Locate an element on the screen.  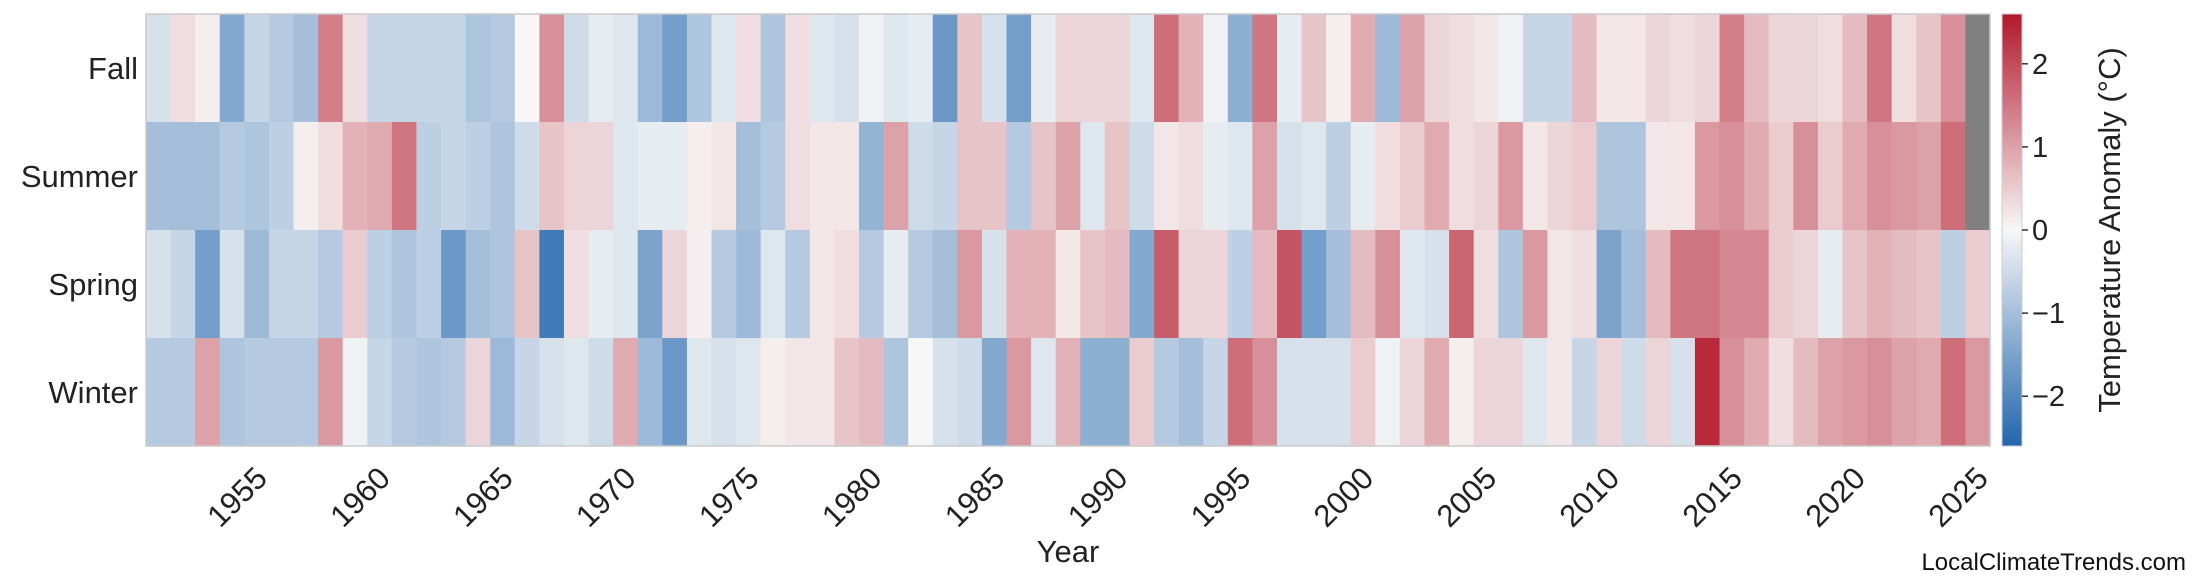
row-label: Fall is located at coordinates (113, 68).